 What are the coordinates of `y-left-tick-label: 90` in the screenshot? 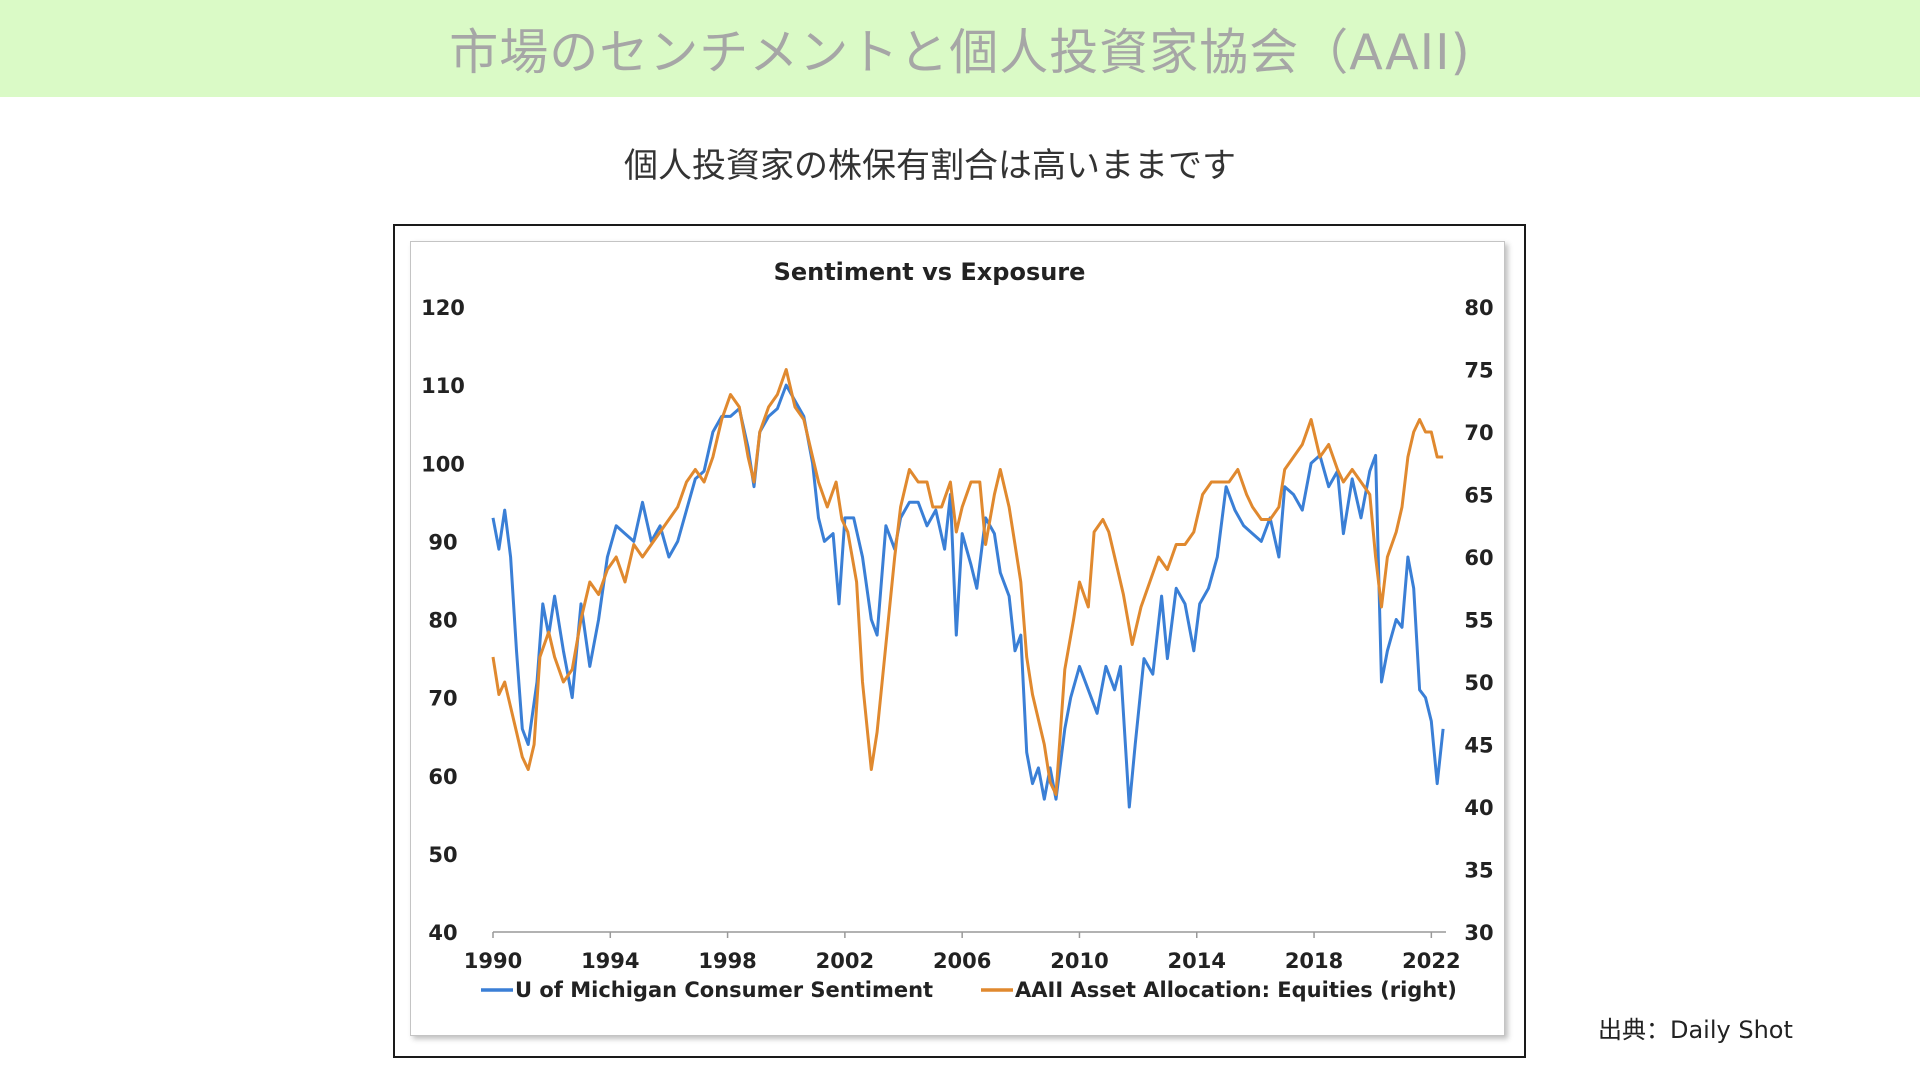 It's located at (442, 542).